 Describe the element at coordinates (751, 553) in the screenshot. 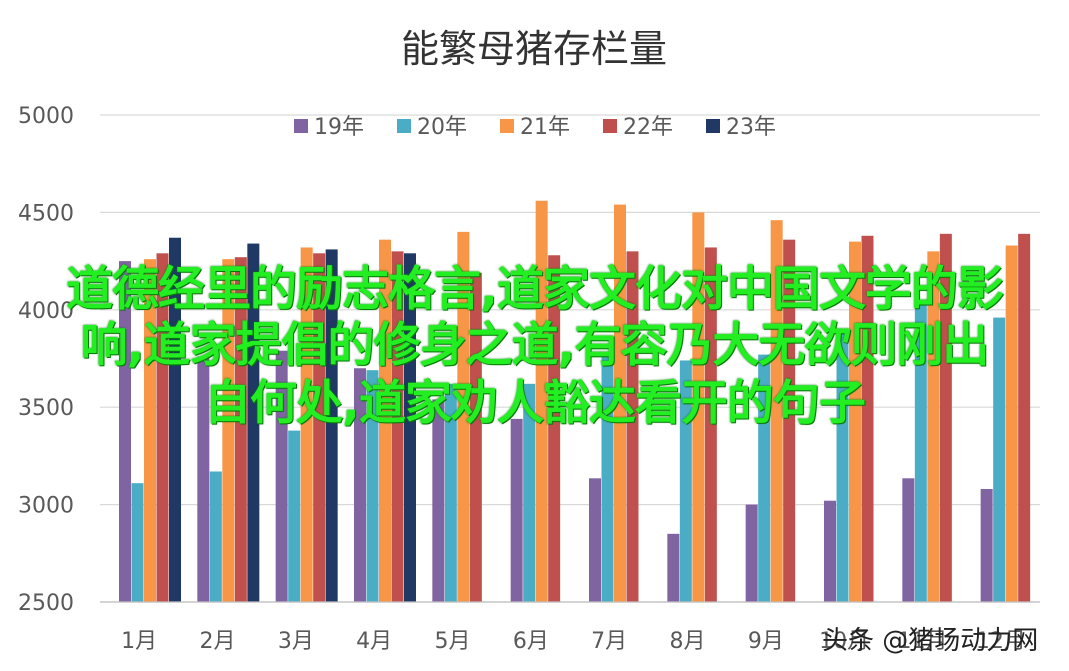

I see `bar-19年-9月` at that location.